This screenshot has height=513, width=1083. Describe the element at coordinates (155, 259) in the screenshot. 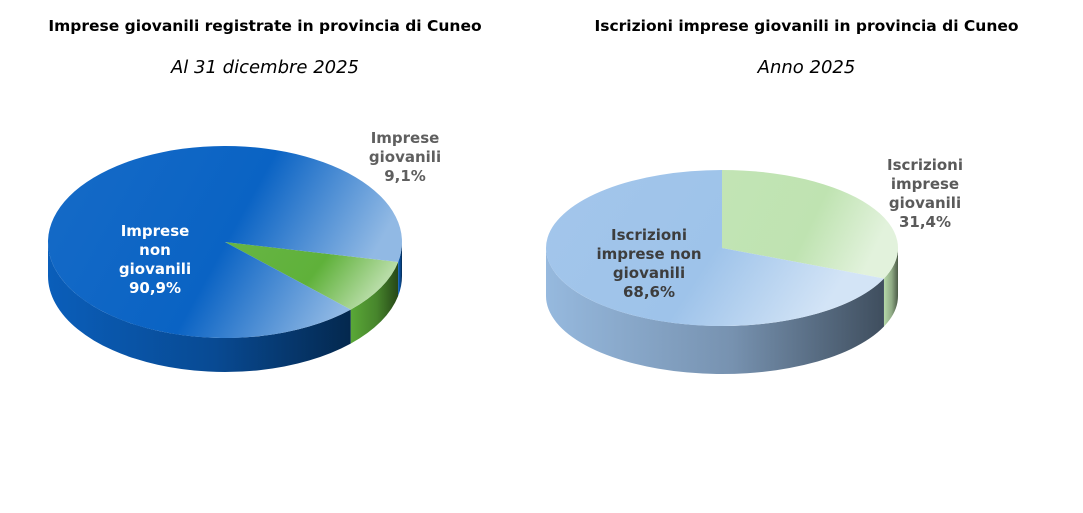

I see `slice-label: Imprese non giovanili 90,9%` at that location.